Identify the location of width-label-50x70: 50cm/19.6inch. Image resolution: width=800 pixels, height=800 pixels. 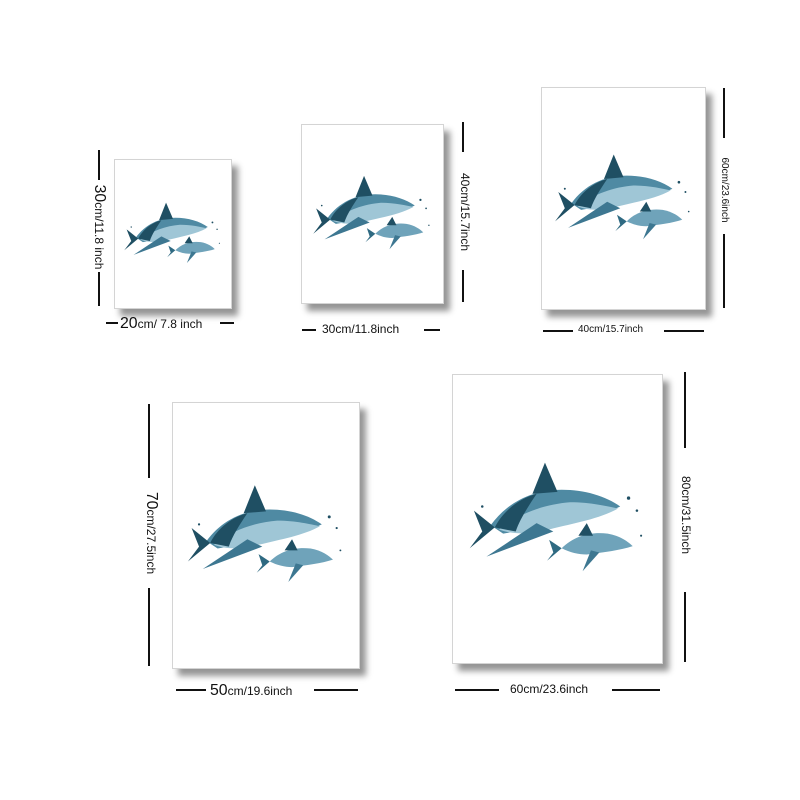
(251, 691).